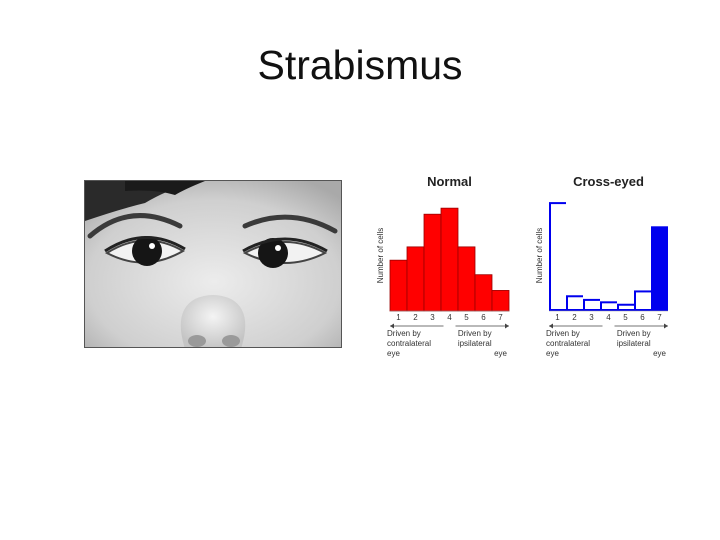 The height and width of the screenshot is (540, 720). Describe the element at coordinates (634, 343) in the screenshot. I see `cross-eyed-caption-right-line: ipsilateral` at that location.